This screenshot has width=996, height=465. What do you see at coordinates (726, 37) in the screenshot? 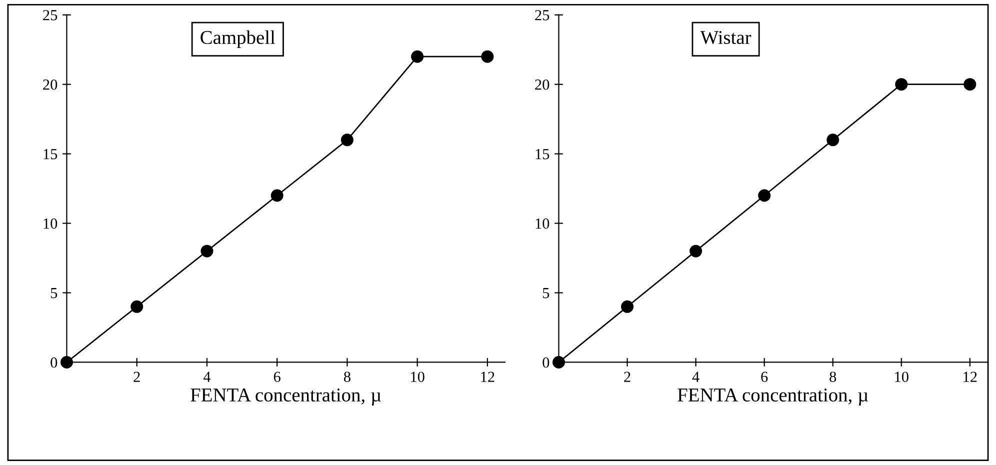
I see `text: Wistar` at bounding box center [726, 37].